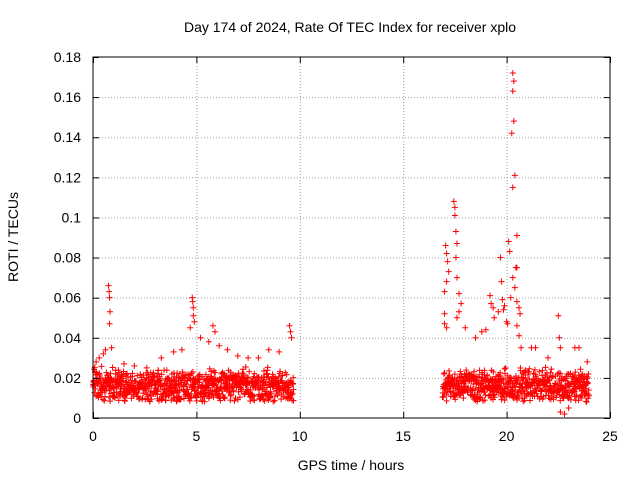 The width and height of the screenshot is (640, 480). What do you see at coordinates (67, 298) in the screenshot?
I see `y-tick-label: 0.06` at bounding box center [67, 298].